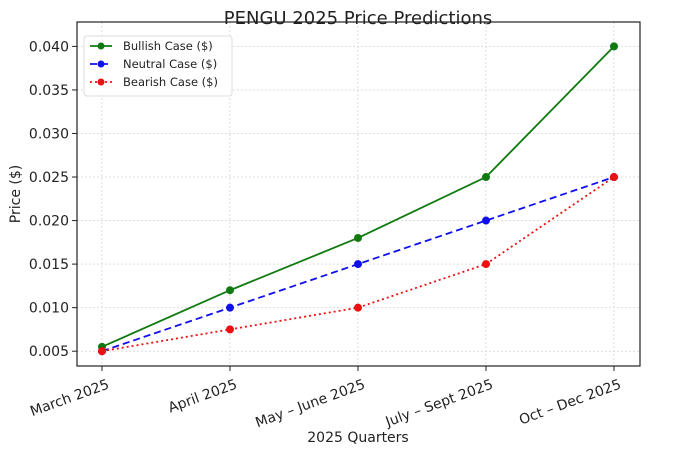 The image size is (680, 457). Describe the element at coordinates (16, 194) in the screenshot. I see `y-axis-label: Price ($)` at that location.